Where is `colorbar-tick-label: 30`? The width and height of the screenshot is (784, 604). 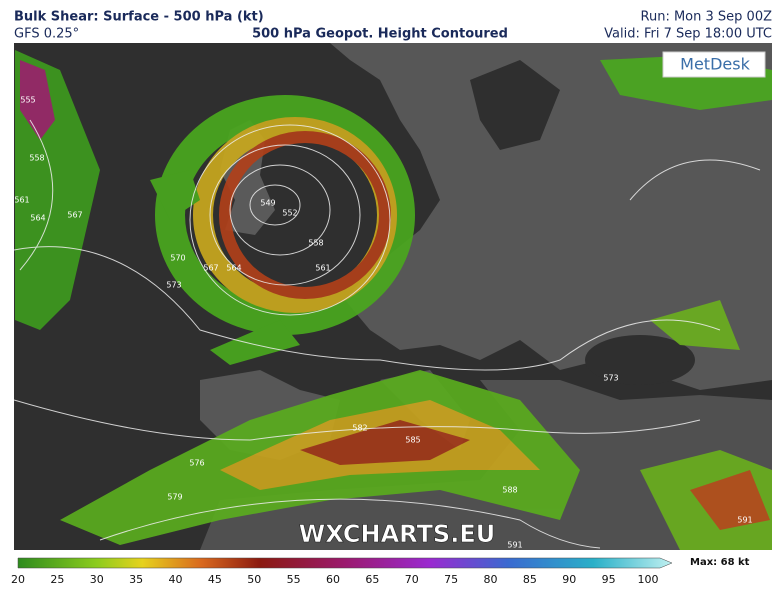
colorbar-tick-label: 30 is located at coordinates (97, 579).